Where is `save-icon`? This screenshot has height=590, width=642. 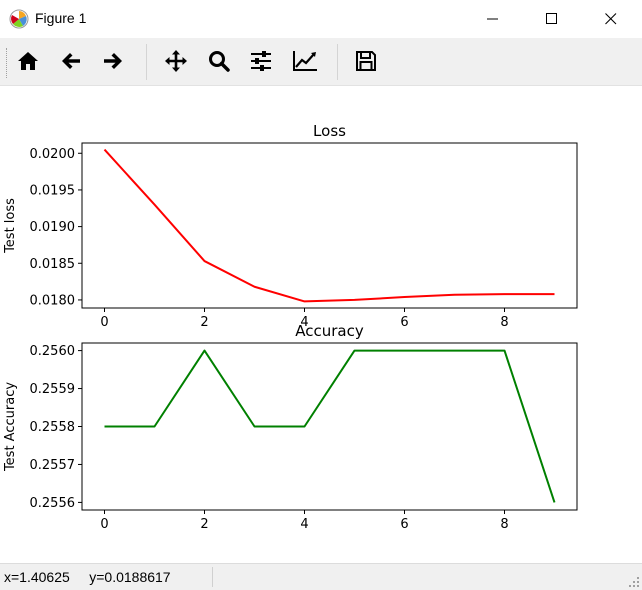 save-icon is located at coordinates (366, 61).